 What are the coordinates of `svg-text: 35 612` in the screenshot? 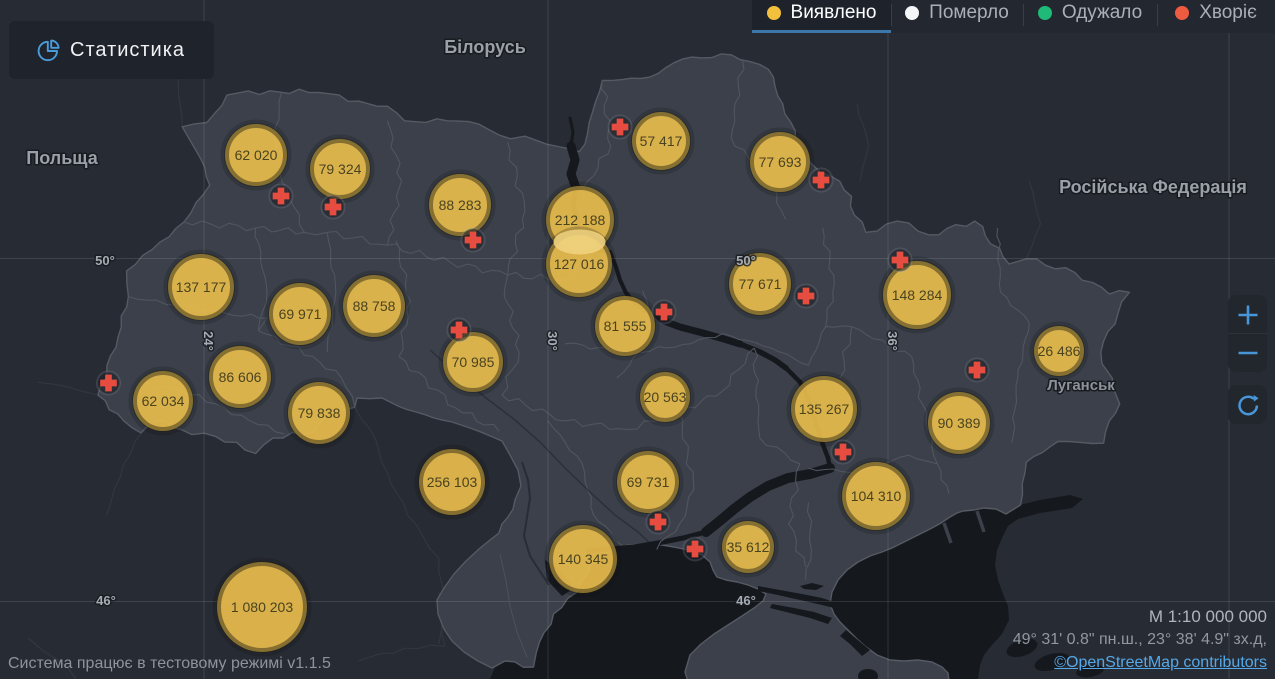 It's located at (748, 547).